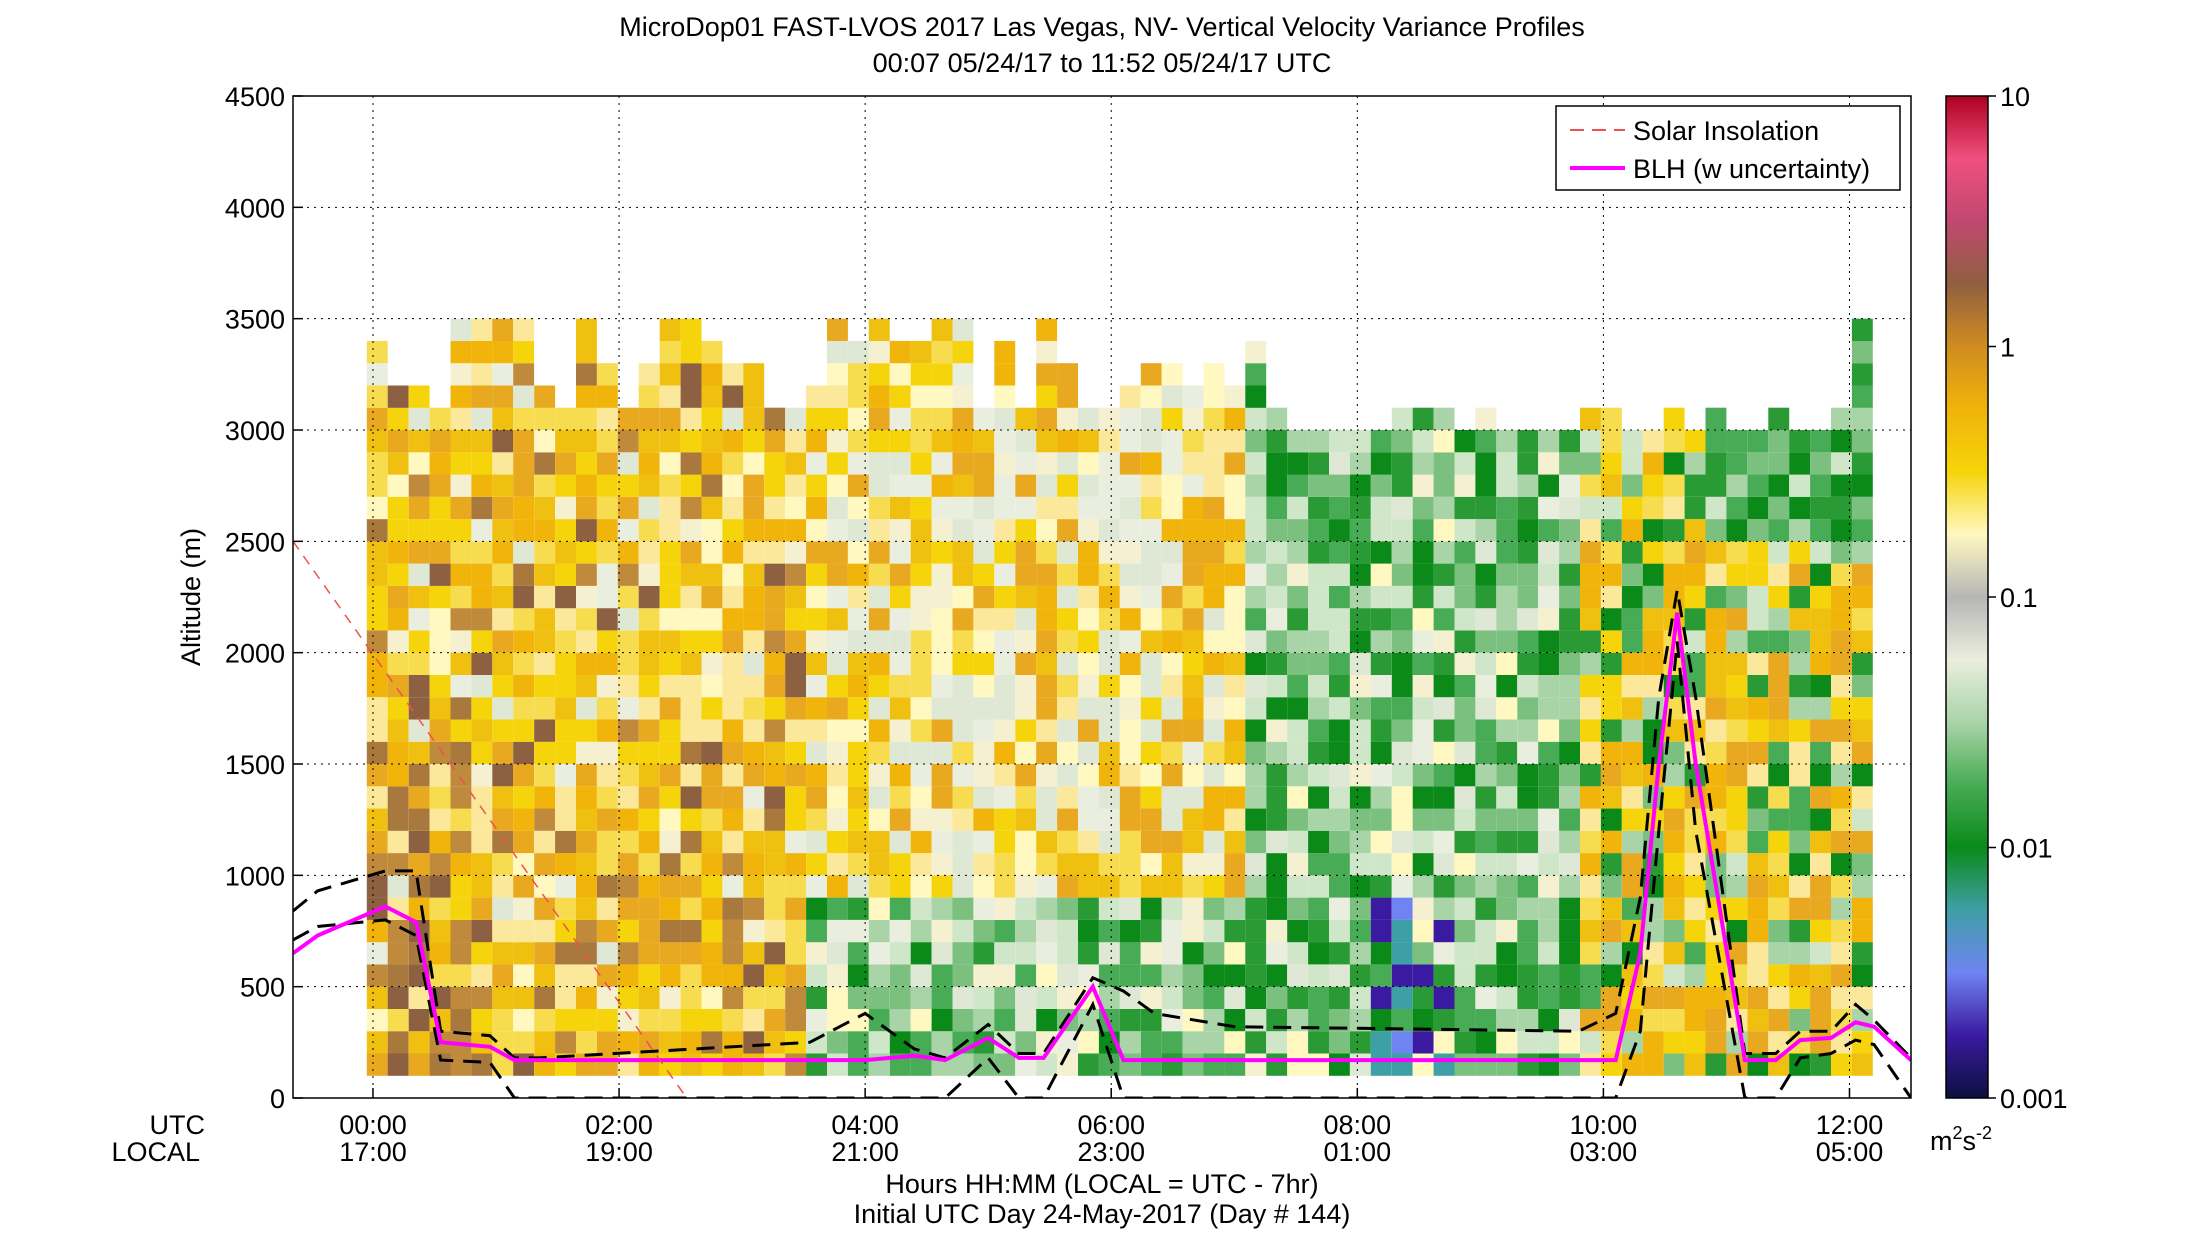 The width and height of the screenshot is (2201, 1246). Describe the element at coordinates (1728, 148) in the screenshot. I see `legend-box` at that location.